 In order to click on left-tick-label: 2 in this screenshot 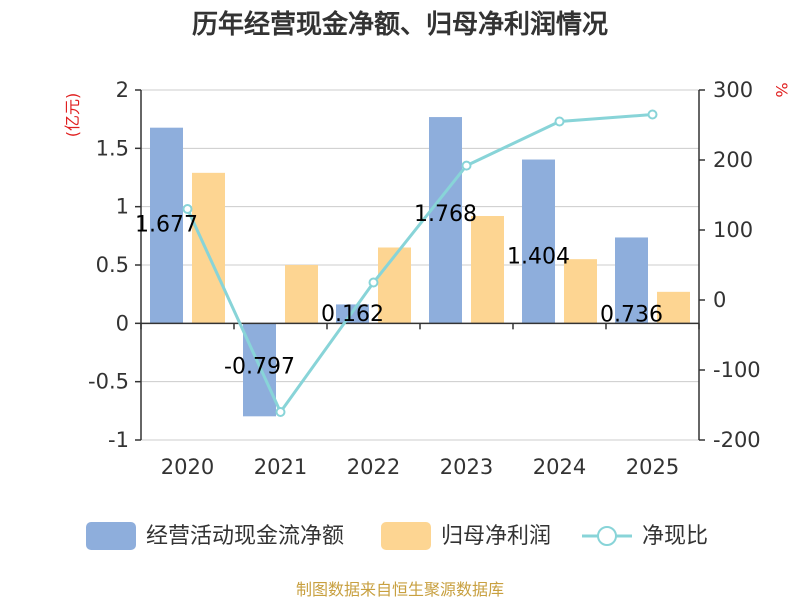, I will do `click(122, 90)`.